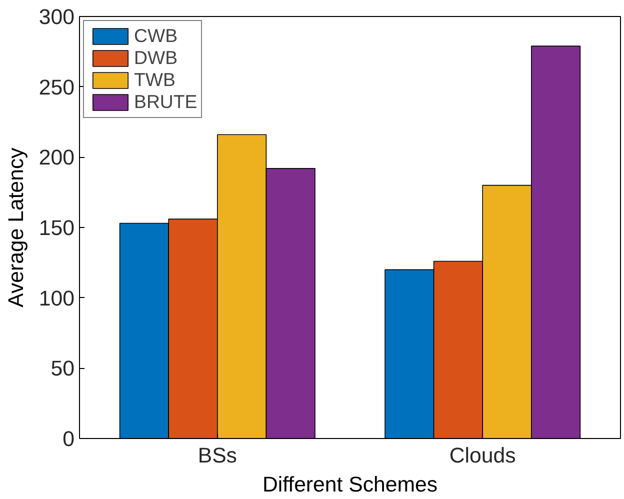 Image resolution: width=624 pixels, height=499 pixels. What do you see at coordinates (350, 484) in the screenshot?
I see `x-axis-title: Different Schemes` at bounding box center [350, 484].